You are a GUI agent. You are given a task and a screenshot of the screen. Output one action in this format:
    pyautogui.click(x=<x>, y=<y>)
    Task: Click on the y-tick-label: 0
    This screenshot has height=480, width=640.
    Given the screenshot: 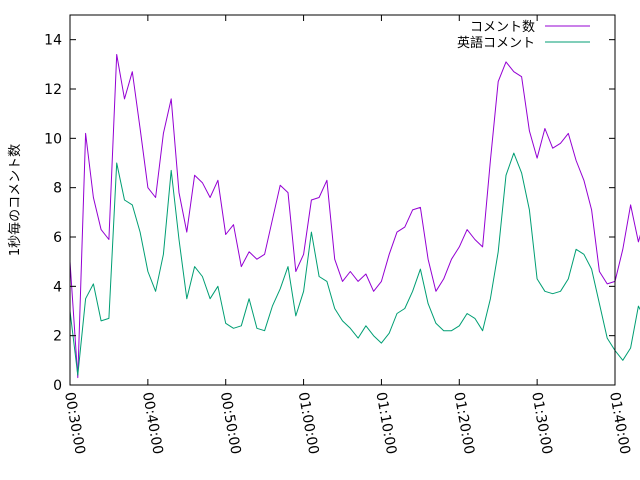 What is the action you would take?
    pyautogui.click(x=57, y=386)
    